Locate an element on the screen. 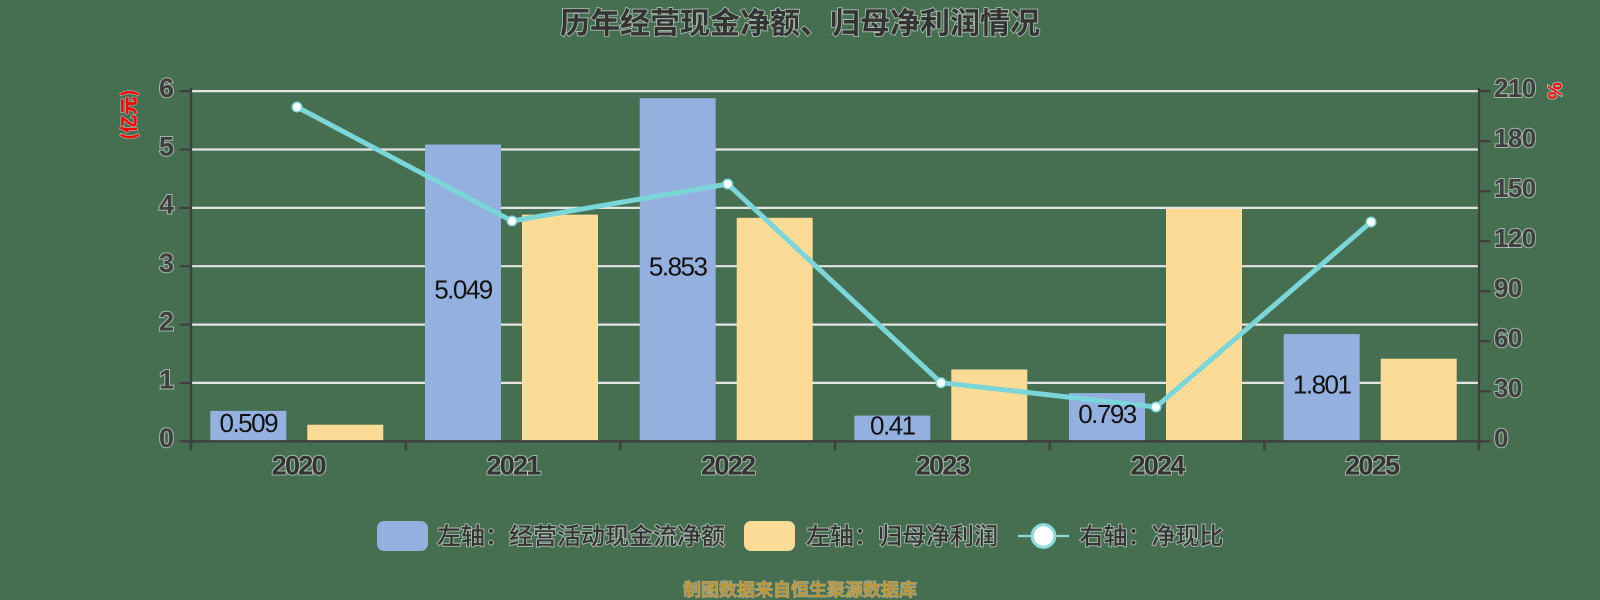  svg-text: 2024 is located at coordinates (1157, 466).